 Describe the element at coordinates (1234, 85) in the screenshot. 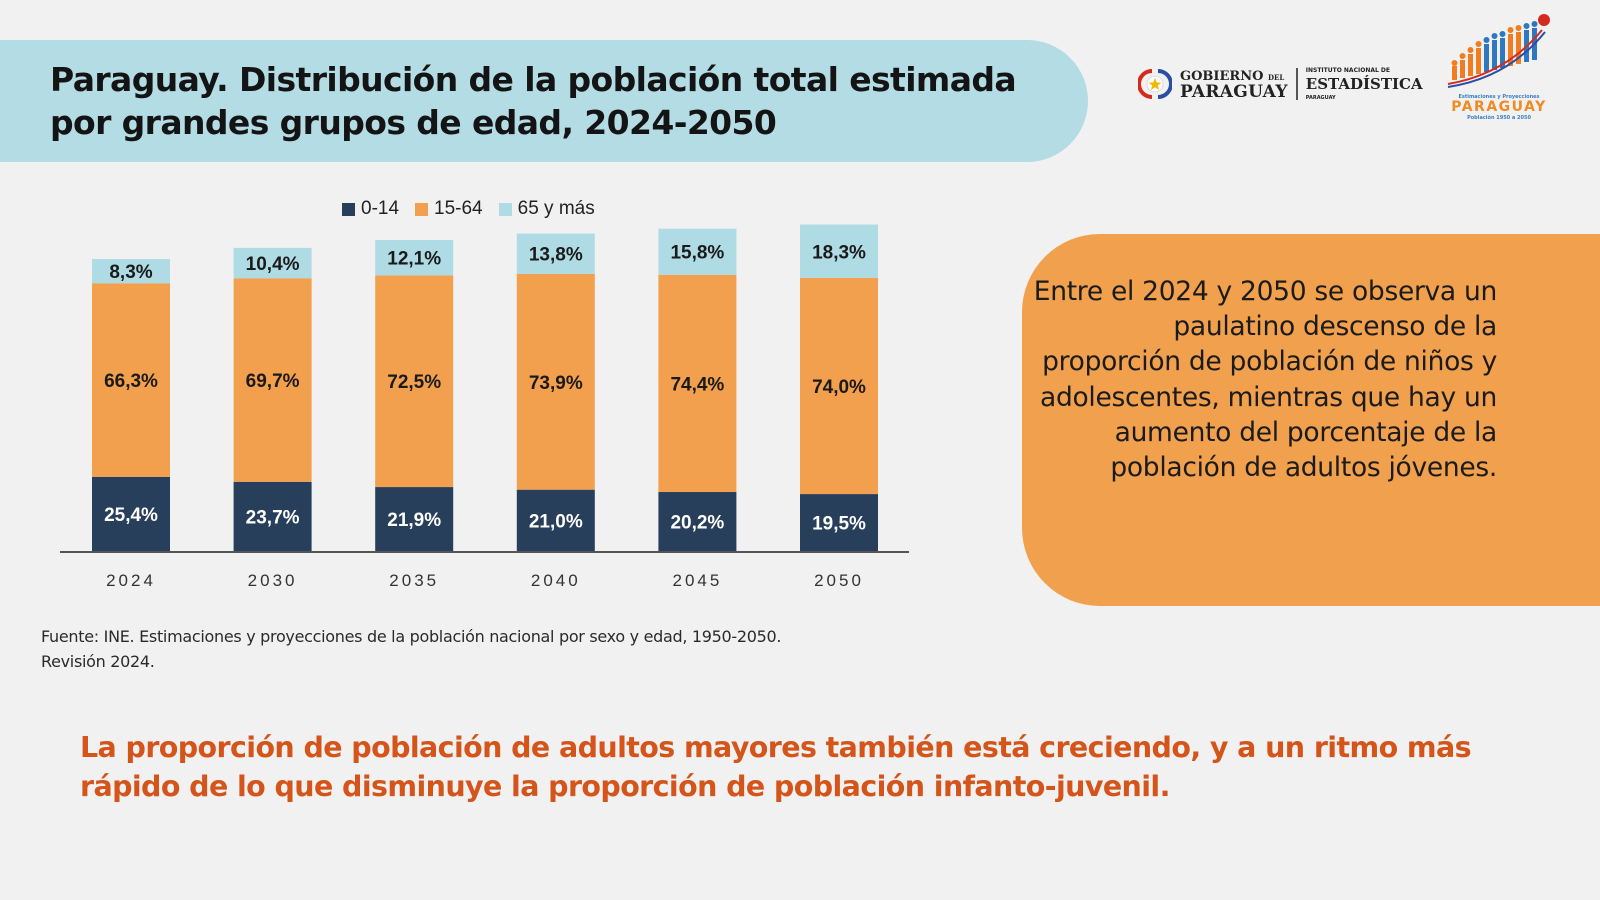

I see `government-name: GOBIERNO DEL PARAGUAY` at that location.